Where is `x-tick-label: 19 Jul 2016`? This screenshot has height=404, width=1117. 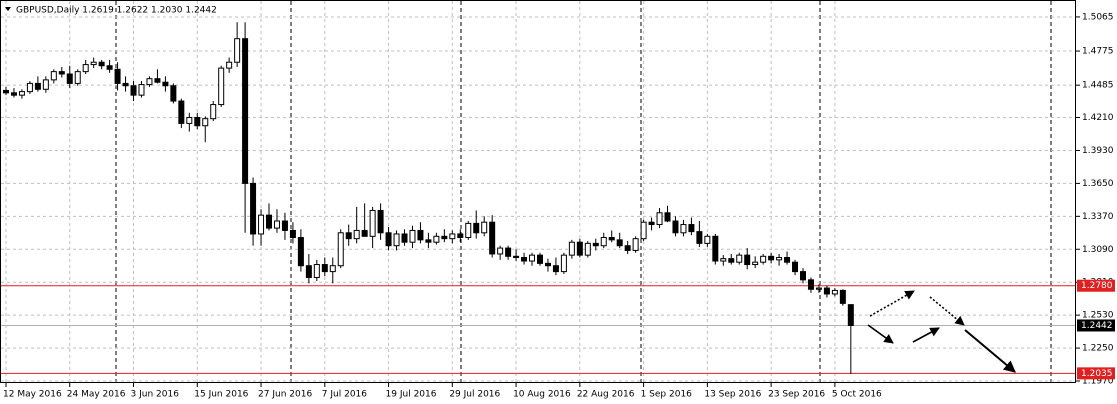
x-tick-label: 19 Jul 2016 is located at coordinates (411, 395).